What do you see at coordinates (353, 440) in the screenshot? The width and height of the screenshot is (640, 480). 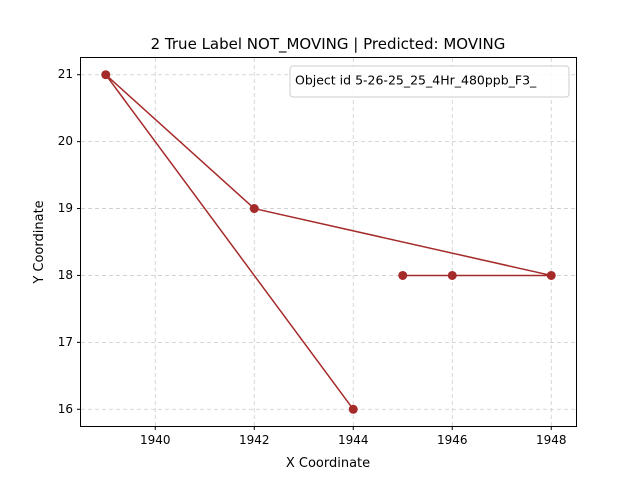 I see `x-tick-label: 1944` at bounding box center [353, 440].